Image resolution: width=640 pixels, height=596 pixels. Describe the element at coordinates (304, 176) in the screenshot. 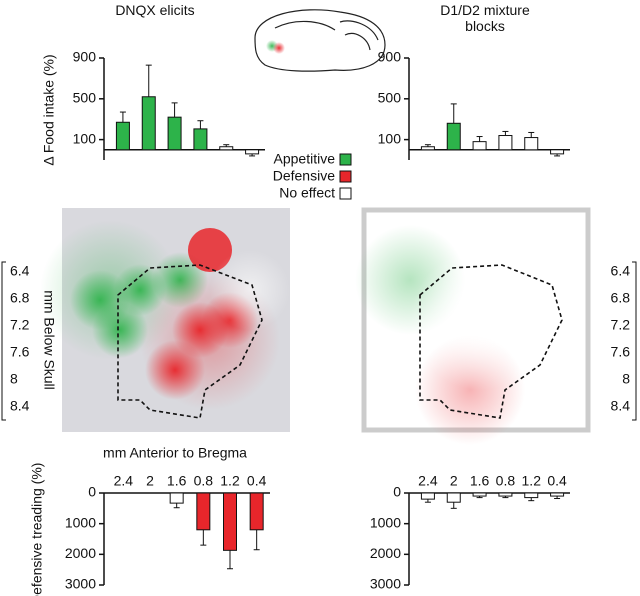

I see `legend-label: Defensive` at that location.